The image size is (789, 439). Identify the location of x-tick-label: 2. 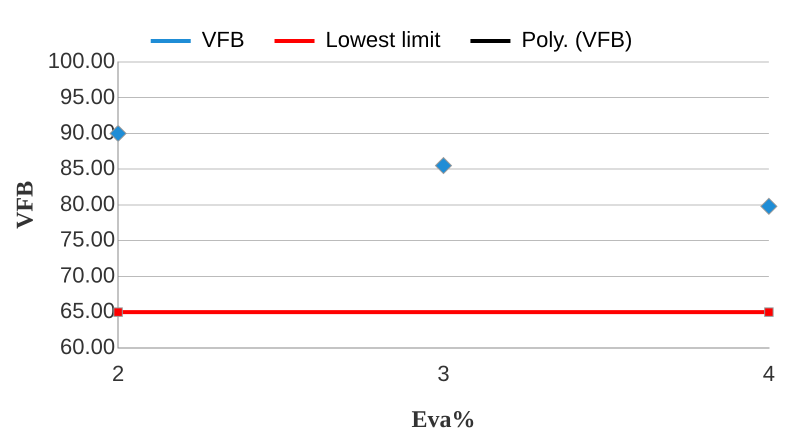
(118, 373).